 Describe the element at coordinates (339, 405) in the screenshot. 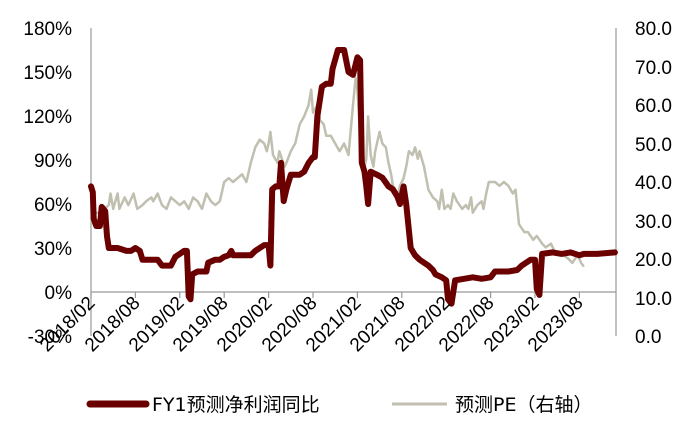

I see `legend: FY1预测净利润同比 预测PE（右轴）` at that location.